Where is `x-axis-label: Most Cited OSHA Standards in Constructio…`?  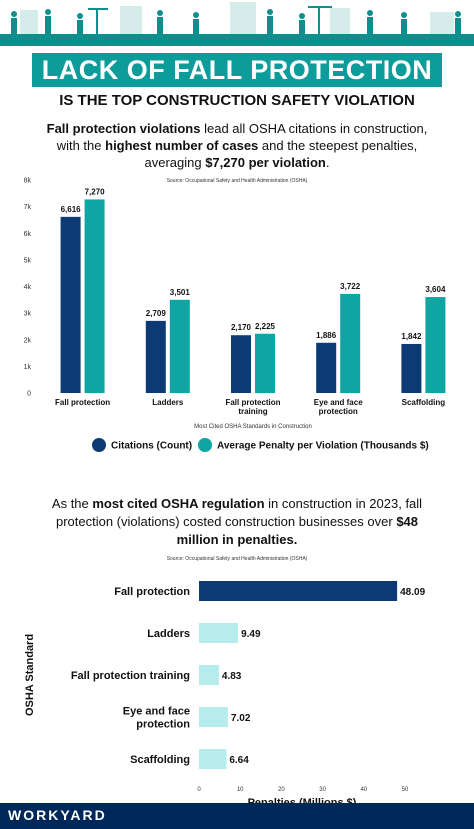 x-axis-label: Most Cited OSHA Standards in Constructio… is located at coordinates (253, 427).